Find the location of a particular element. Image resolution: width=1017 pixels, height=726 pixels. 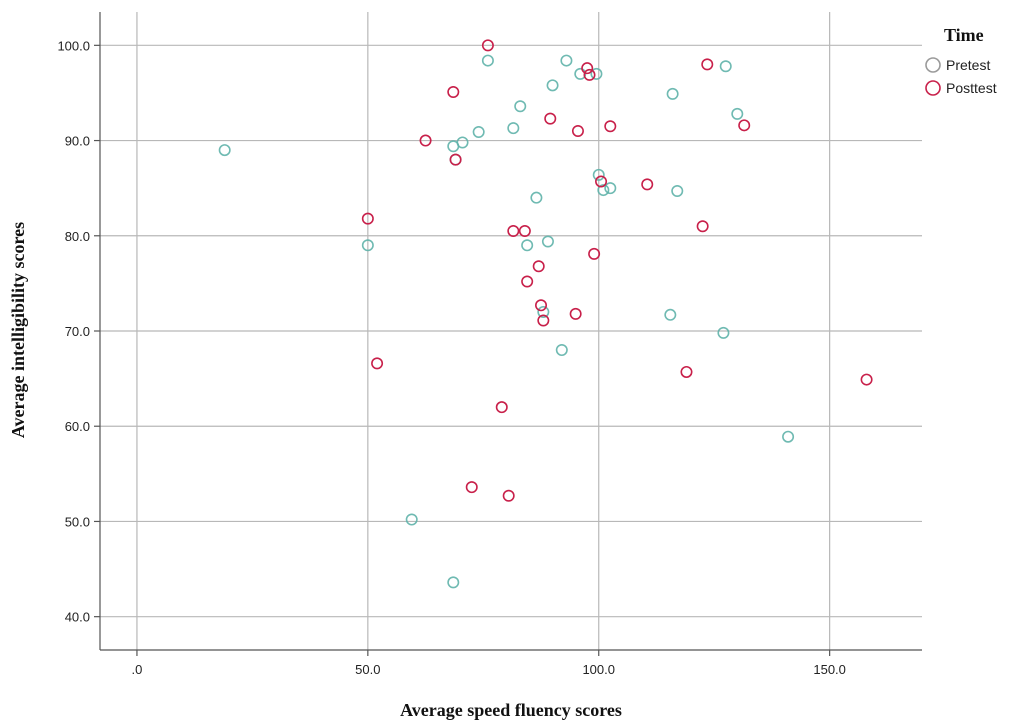

legend-label-pretest: Pretest is located at coordinates (968, 65).